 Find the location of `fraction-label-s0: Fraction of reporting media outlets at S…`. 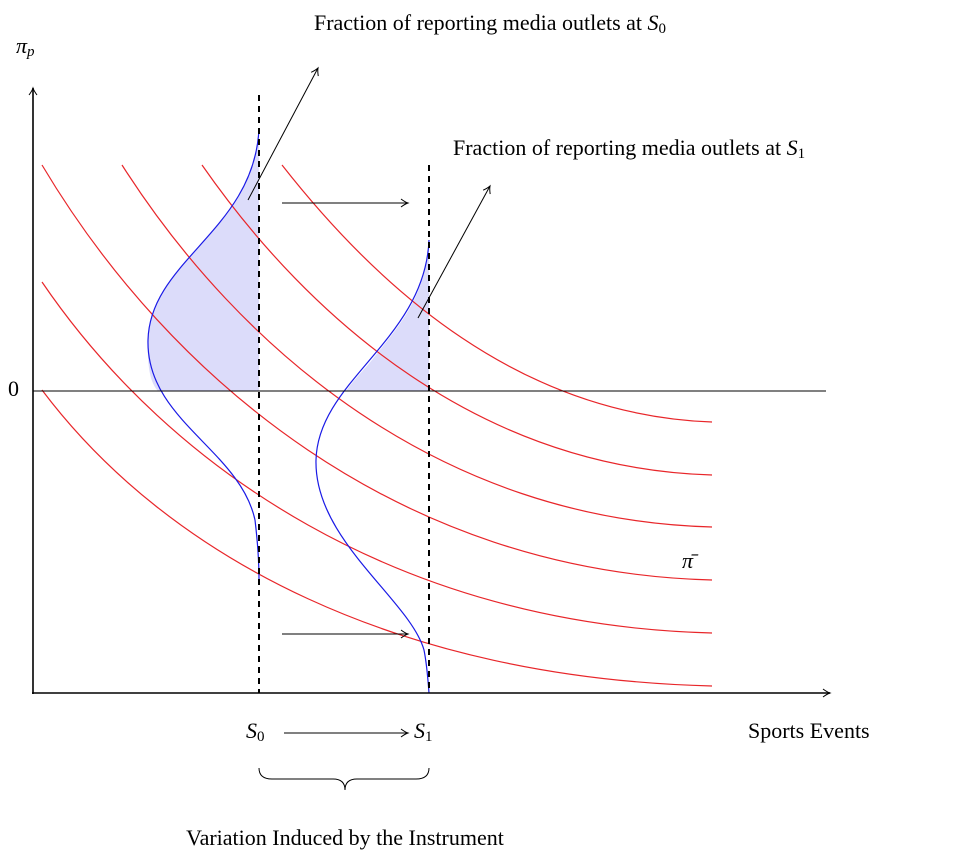

fraction-label-s0: Fraction of reporting media outlets at S… is located at coordinates (490, 23).